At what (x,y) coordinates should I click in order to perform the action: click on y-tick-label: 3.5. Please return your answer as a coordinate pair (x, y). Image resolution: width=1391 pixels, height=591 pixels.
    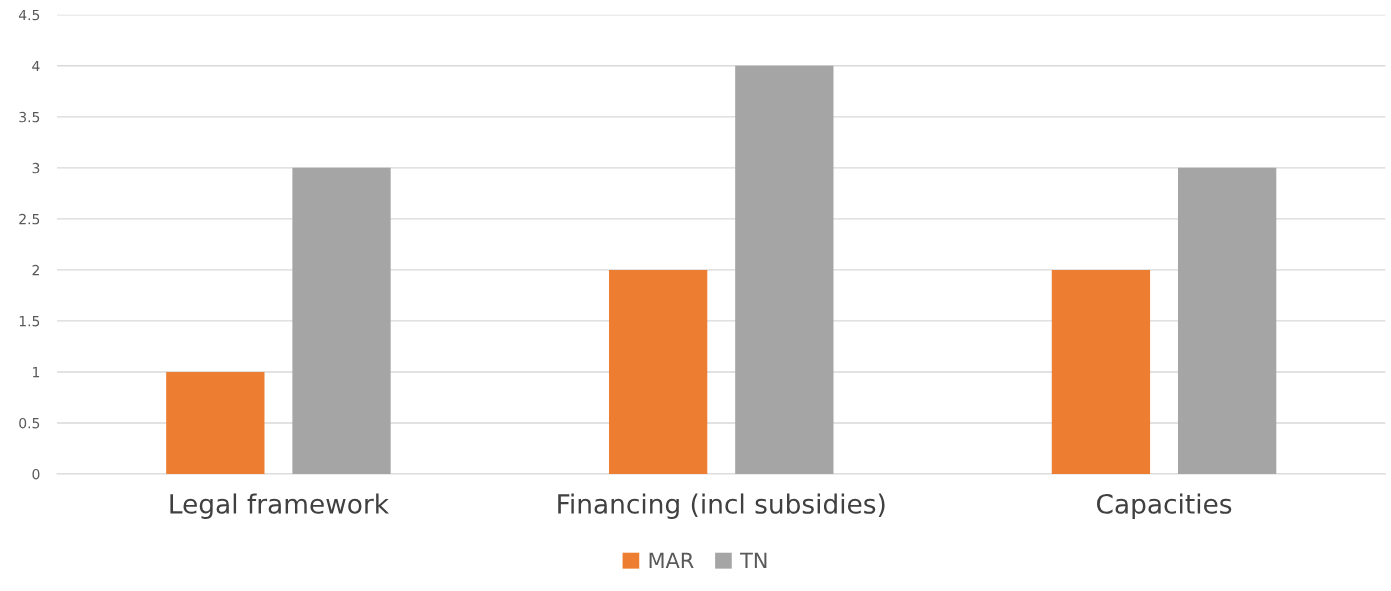
    Looking at the image, I should click on (29, 117).